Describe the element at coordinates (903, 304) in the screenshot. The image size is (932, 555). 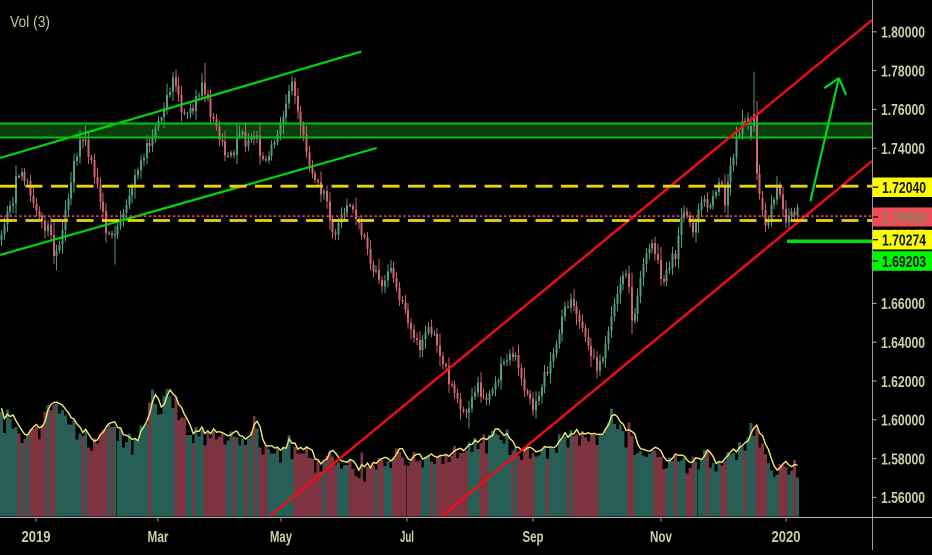
I see `svg-text: 1.66000` at that location.